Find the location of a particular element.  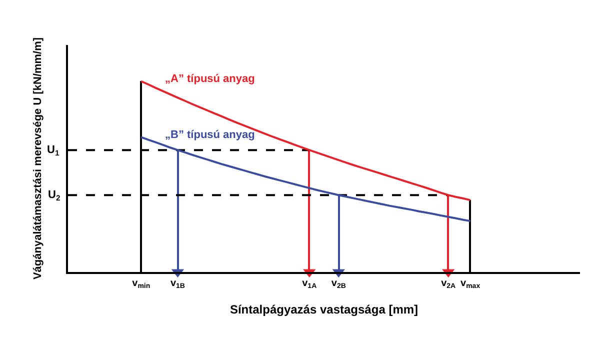

x-tick-label: v$_{1A}$ is located at coordinates (309, 284).